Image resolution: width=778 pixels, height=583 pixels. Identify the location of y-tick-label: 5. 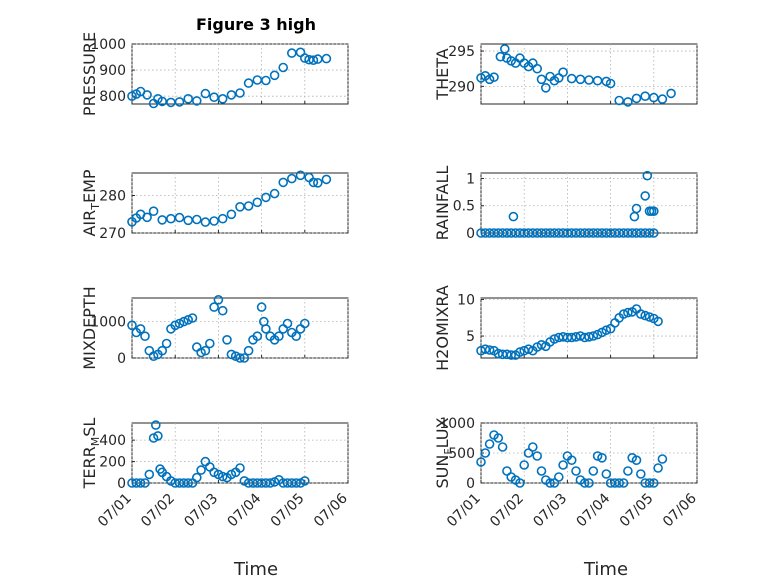
(470, 337).